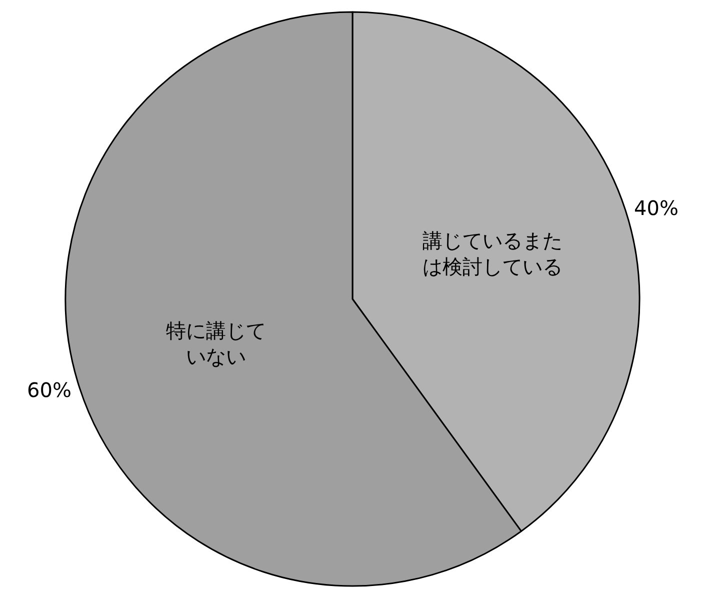 The width and height of the screenshot is (705, 598). I want to click on data-label: 60%, so click(49, 390).